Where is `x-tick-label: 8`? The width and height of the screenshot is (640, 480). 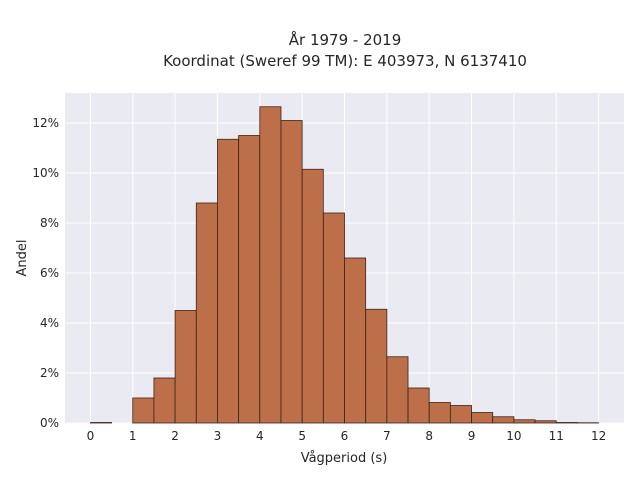
x-tick-label: 8 is located at coordinates (429, 436).